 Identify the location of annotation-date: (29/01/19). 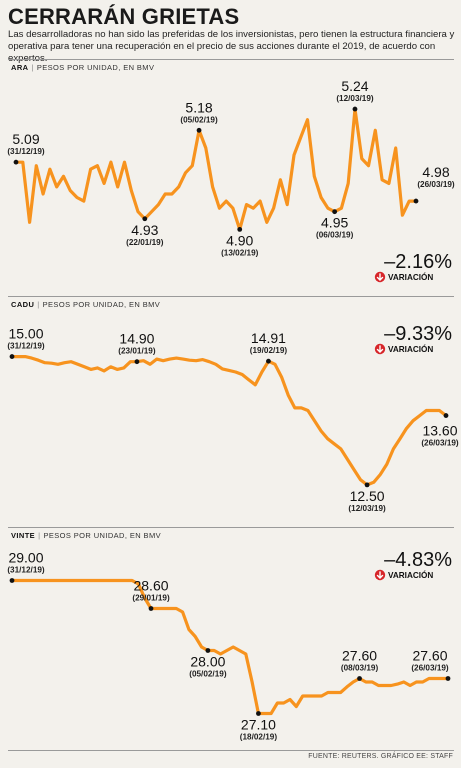
(151, 598).